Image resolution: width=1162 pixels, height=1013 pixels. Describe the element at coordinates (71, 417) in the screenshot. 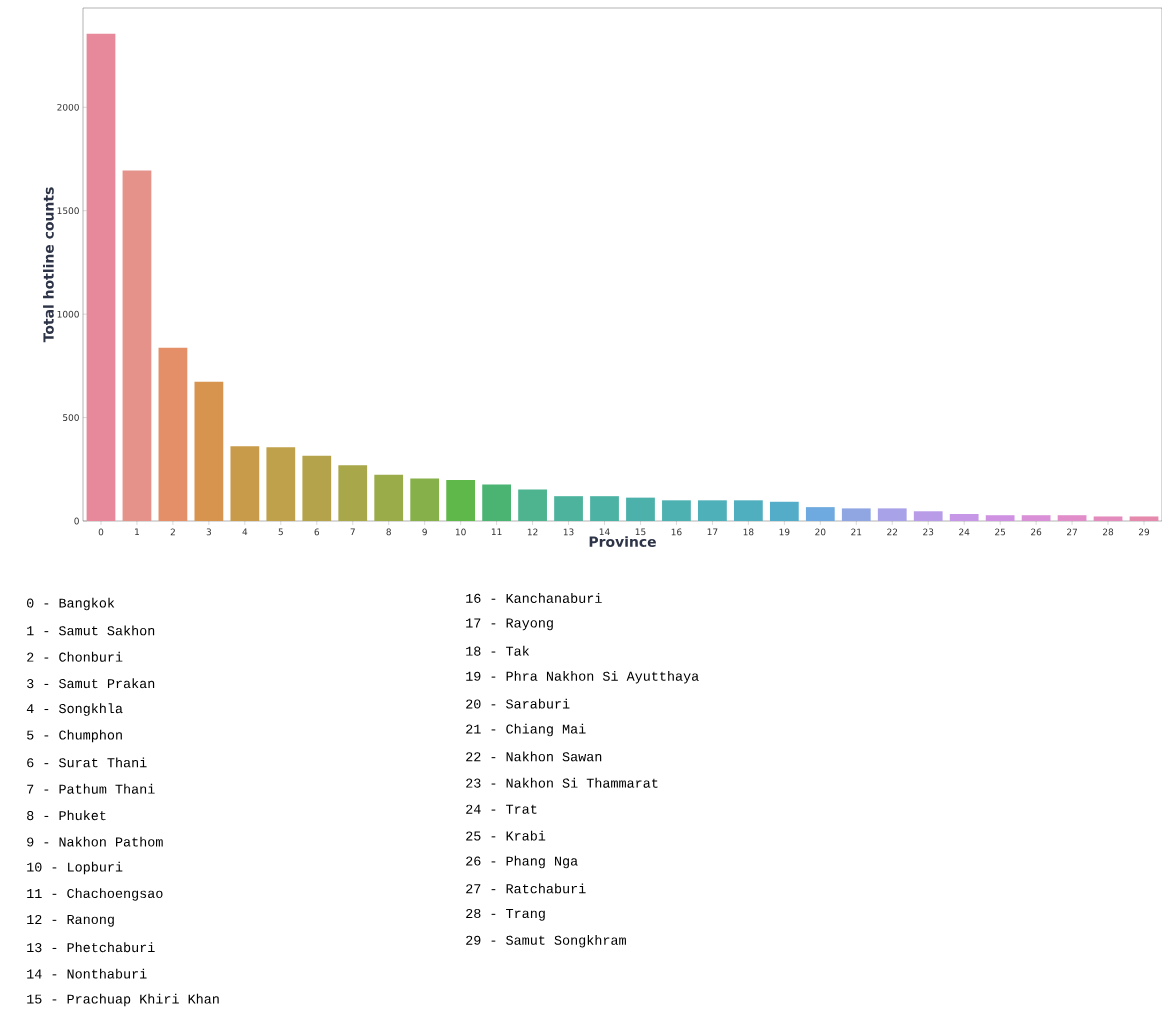

I see `y-tick-label: 500` at that location.